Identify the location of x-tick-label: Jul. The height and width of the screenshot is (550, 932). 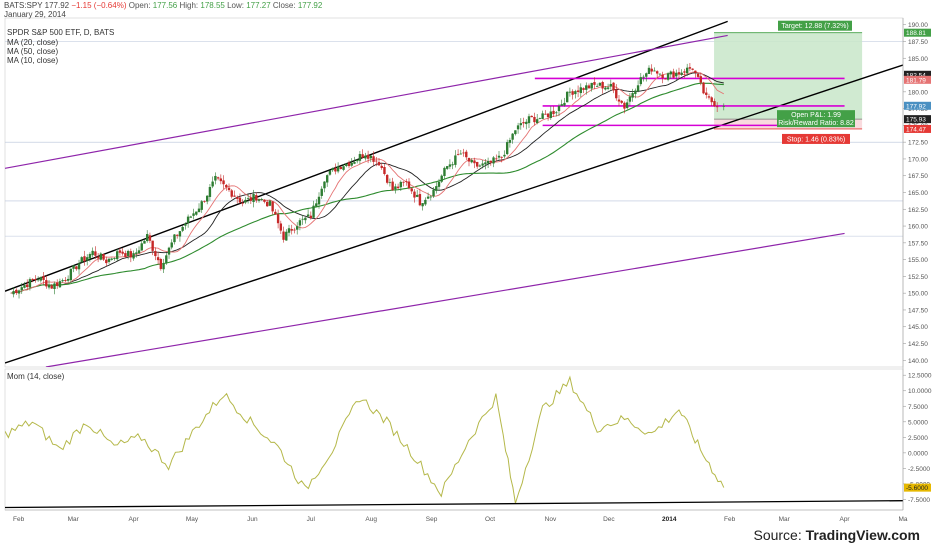
(311, 519).